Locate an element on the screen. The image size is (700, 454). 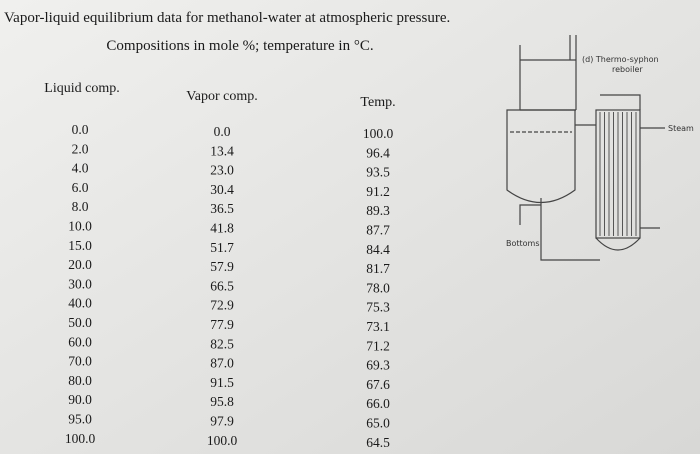
table-cell: 57.9 is located at coordinates (222, 266).